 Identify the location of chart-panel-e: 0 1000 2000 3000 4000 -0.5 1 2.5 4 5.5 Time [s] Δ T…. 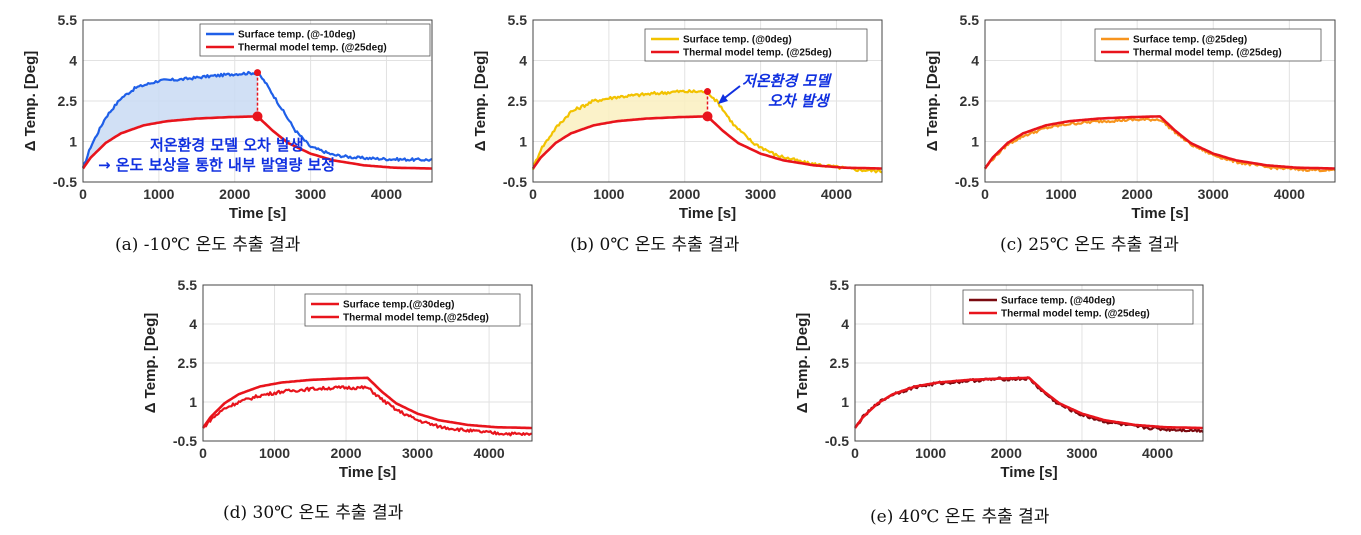
(999, 379).